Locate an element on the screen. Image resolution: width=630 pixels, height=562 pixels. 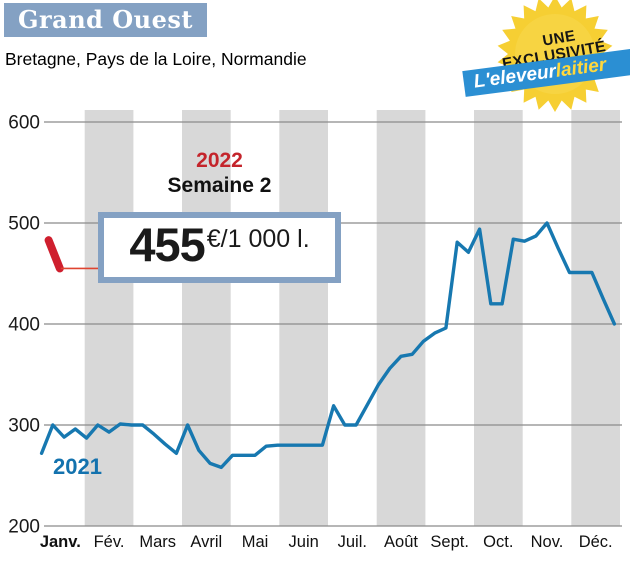
x-axis-label: Juin is located at coordinates (304, 542).